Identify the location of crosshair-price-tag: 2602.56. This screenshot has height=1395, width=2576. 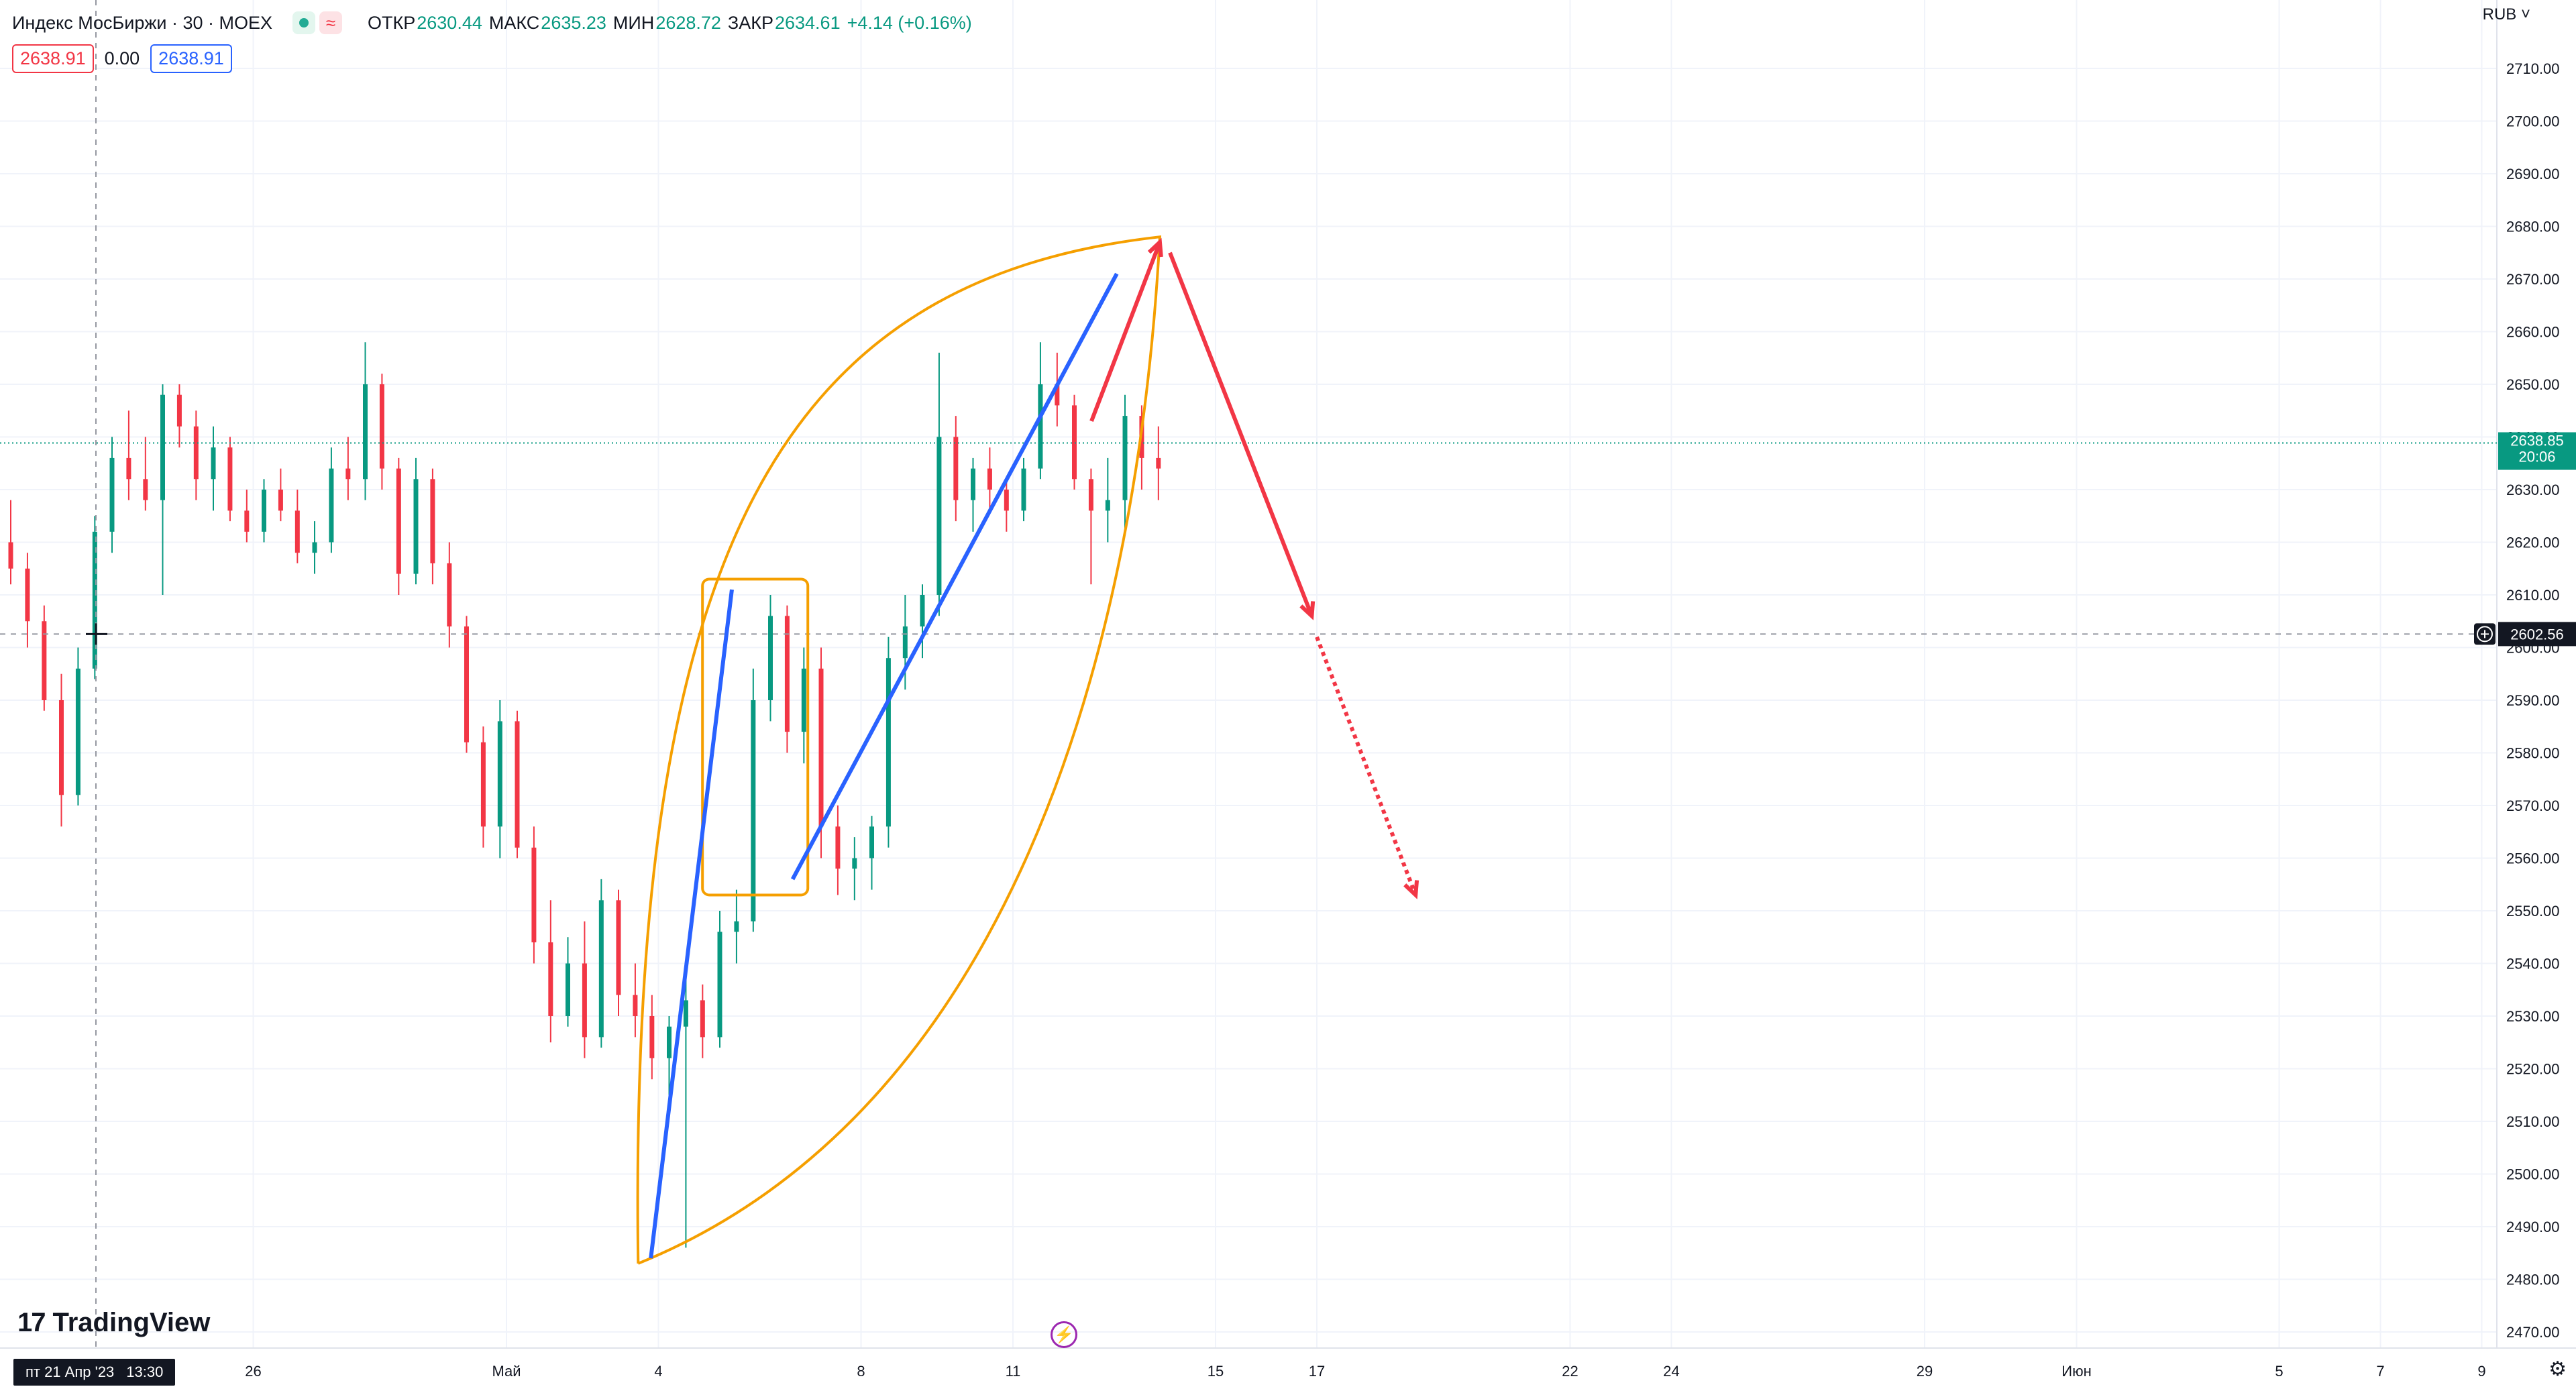
(2525, 634).